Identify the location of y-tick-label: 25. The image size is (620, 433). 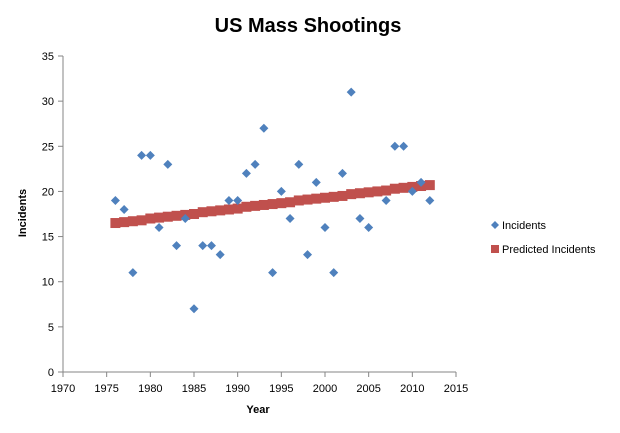
(48, 147).